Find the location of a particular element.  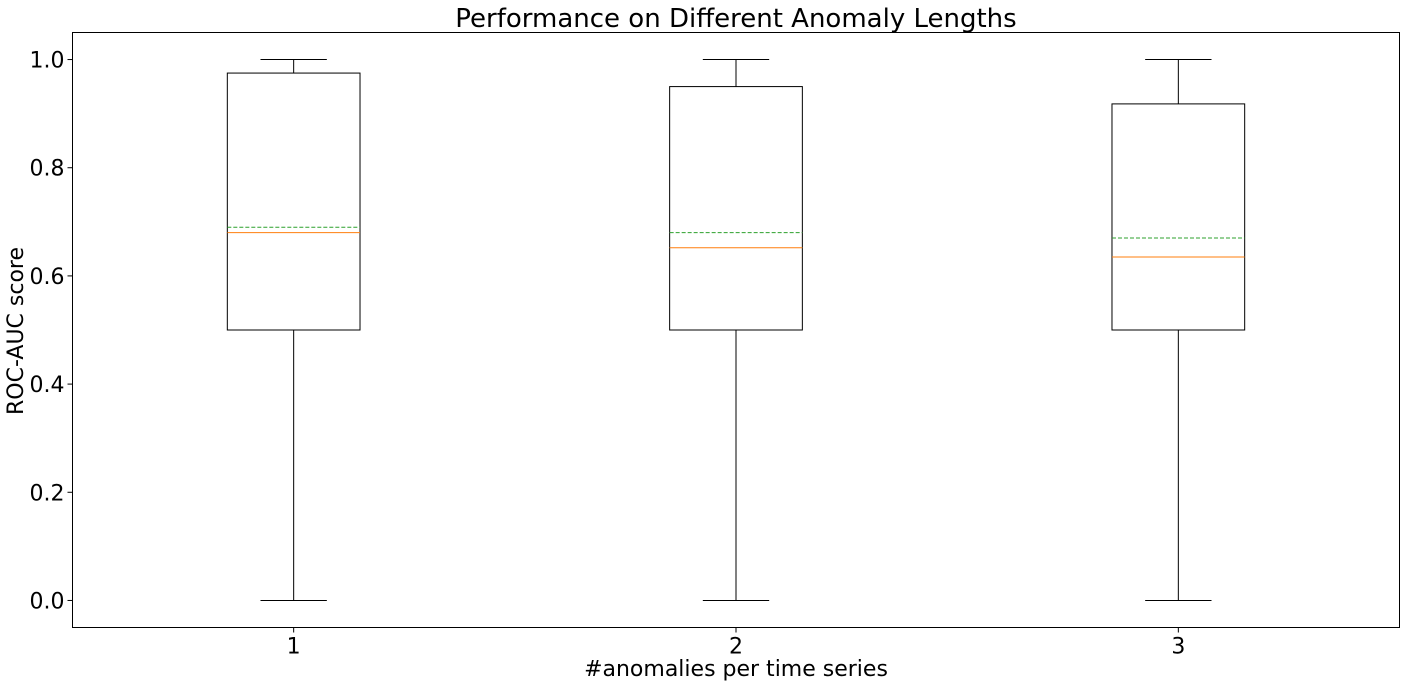

y-axis-label: ROC-AUC score is located at coordinates (16, 331).